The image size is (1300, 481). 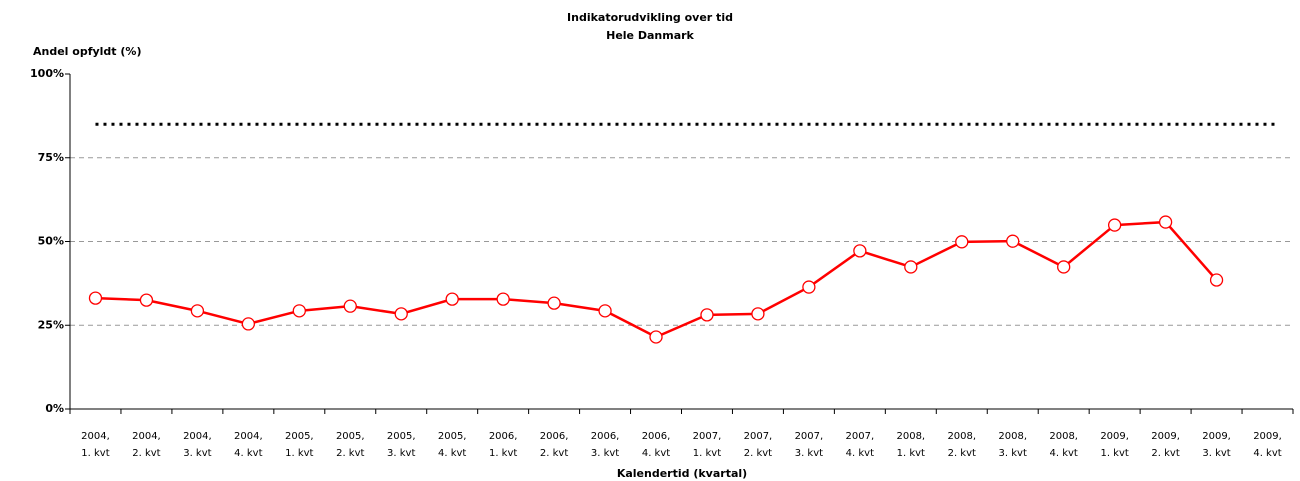 I want to click on x-axis-label: Kalendertid (kvartal), so click(x=682, y=473).